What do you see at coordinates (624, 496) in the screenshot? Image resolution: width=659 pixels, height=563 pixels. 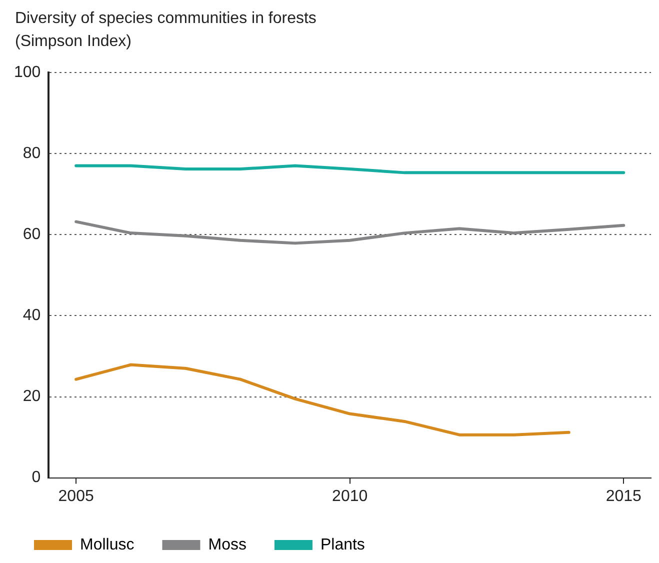 I see `x-tick-label: 2015` at bounding box center [624, 496].